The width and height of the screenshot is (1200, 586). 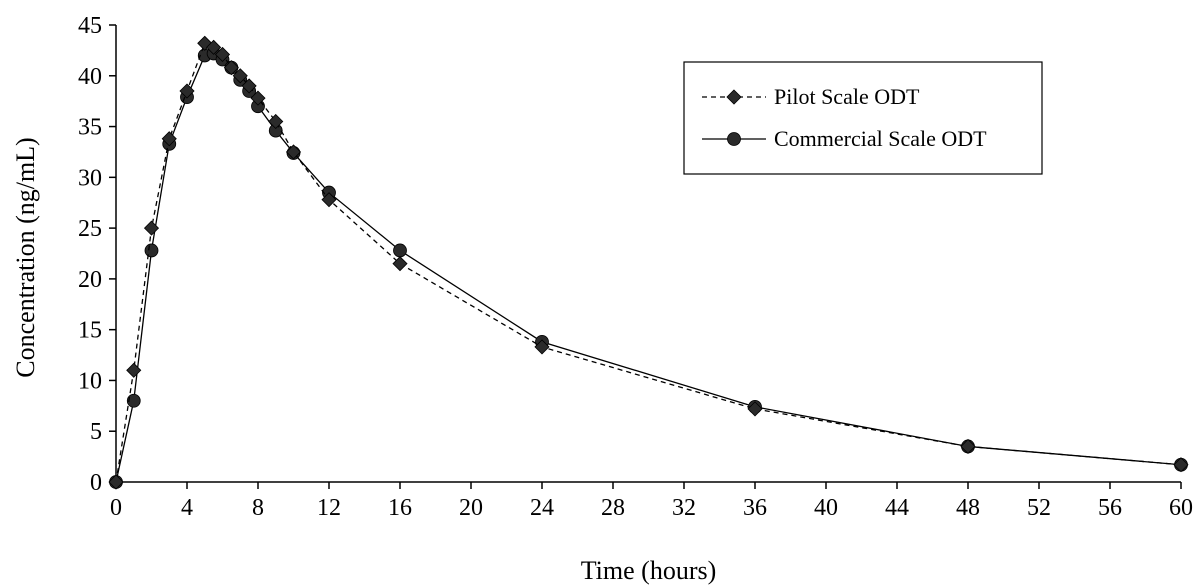 I want to click on y-tick-label: 0, so click(x=96, y=483).